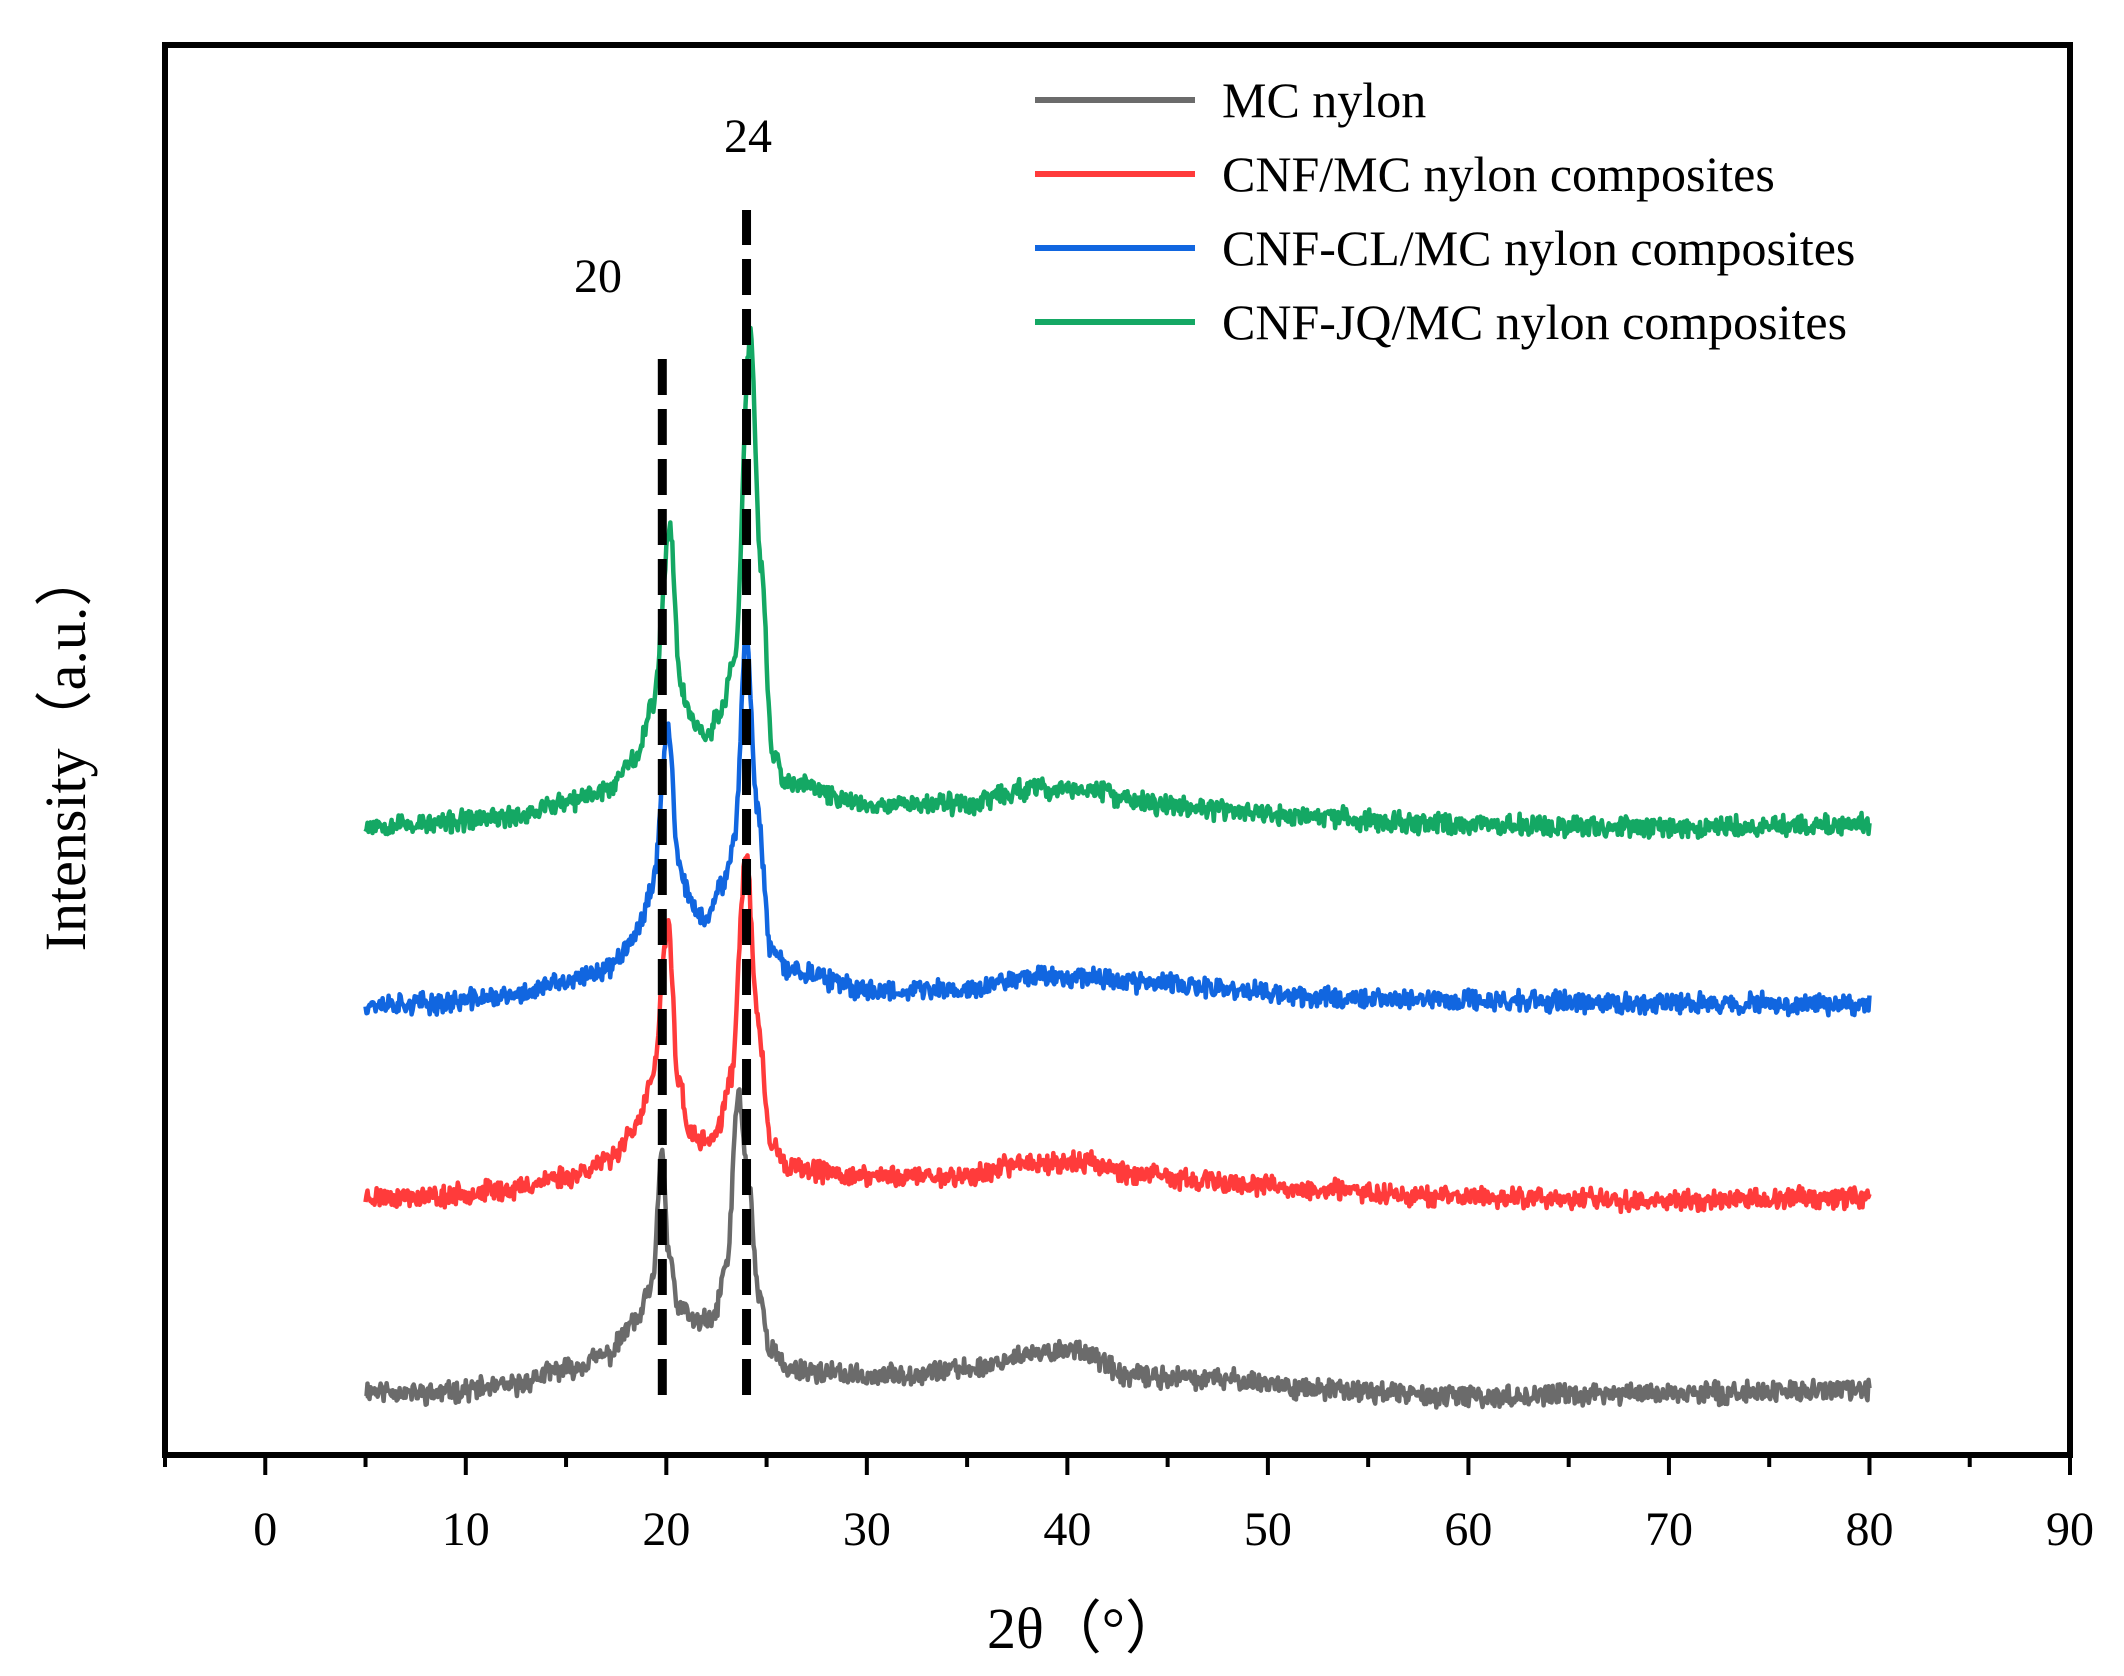  What do you see at coordinates (867, 1529) in the screenshot?
I see `x-tick-label: 30` at bounding box center [867, 1529].